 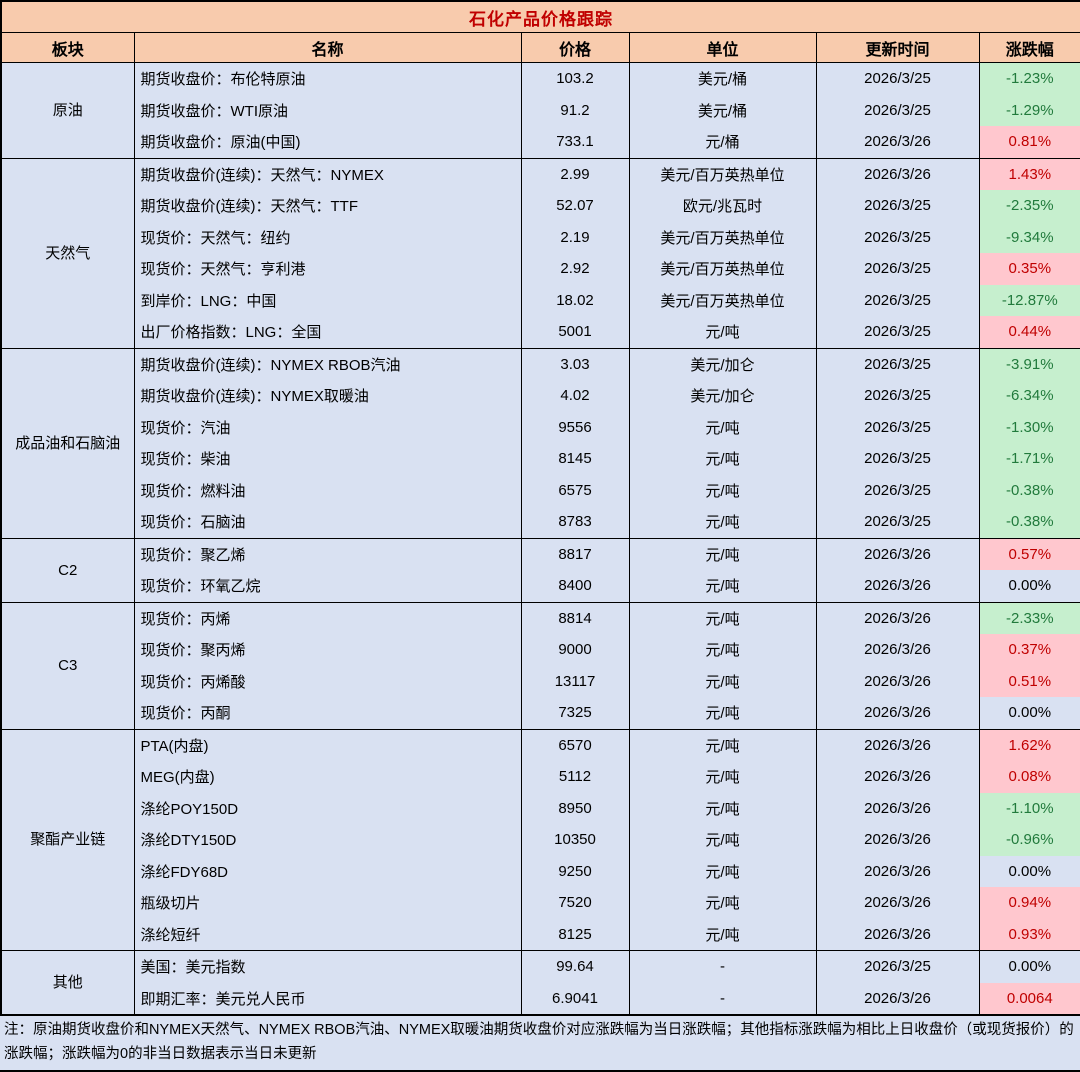 I want to click on table-row: 现货价：汽油 9556 元/吨 2026/3/25 -1.30%, so click(x=540, y=427).